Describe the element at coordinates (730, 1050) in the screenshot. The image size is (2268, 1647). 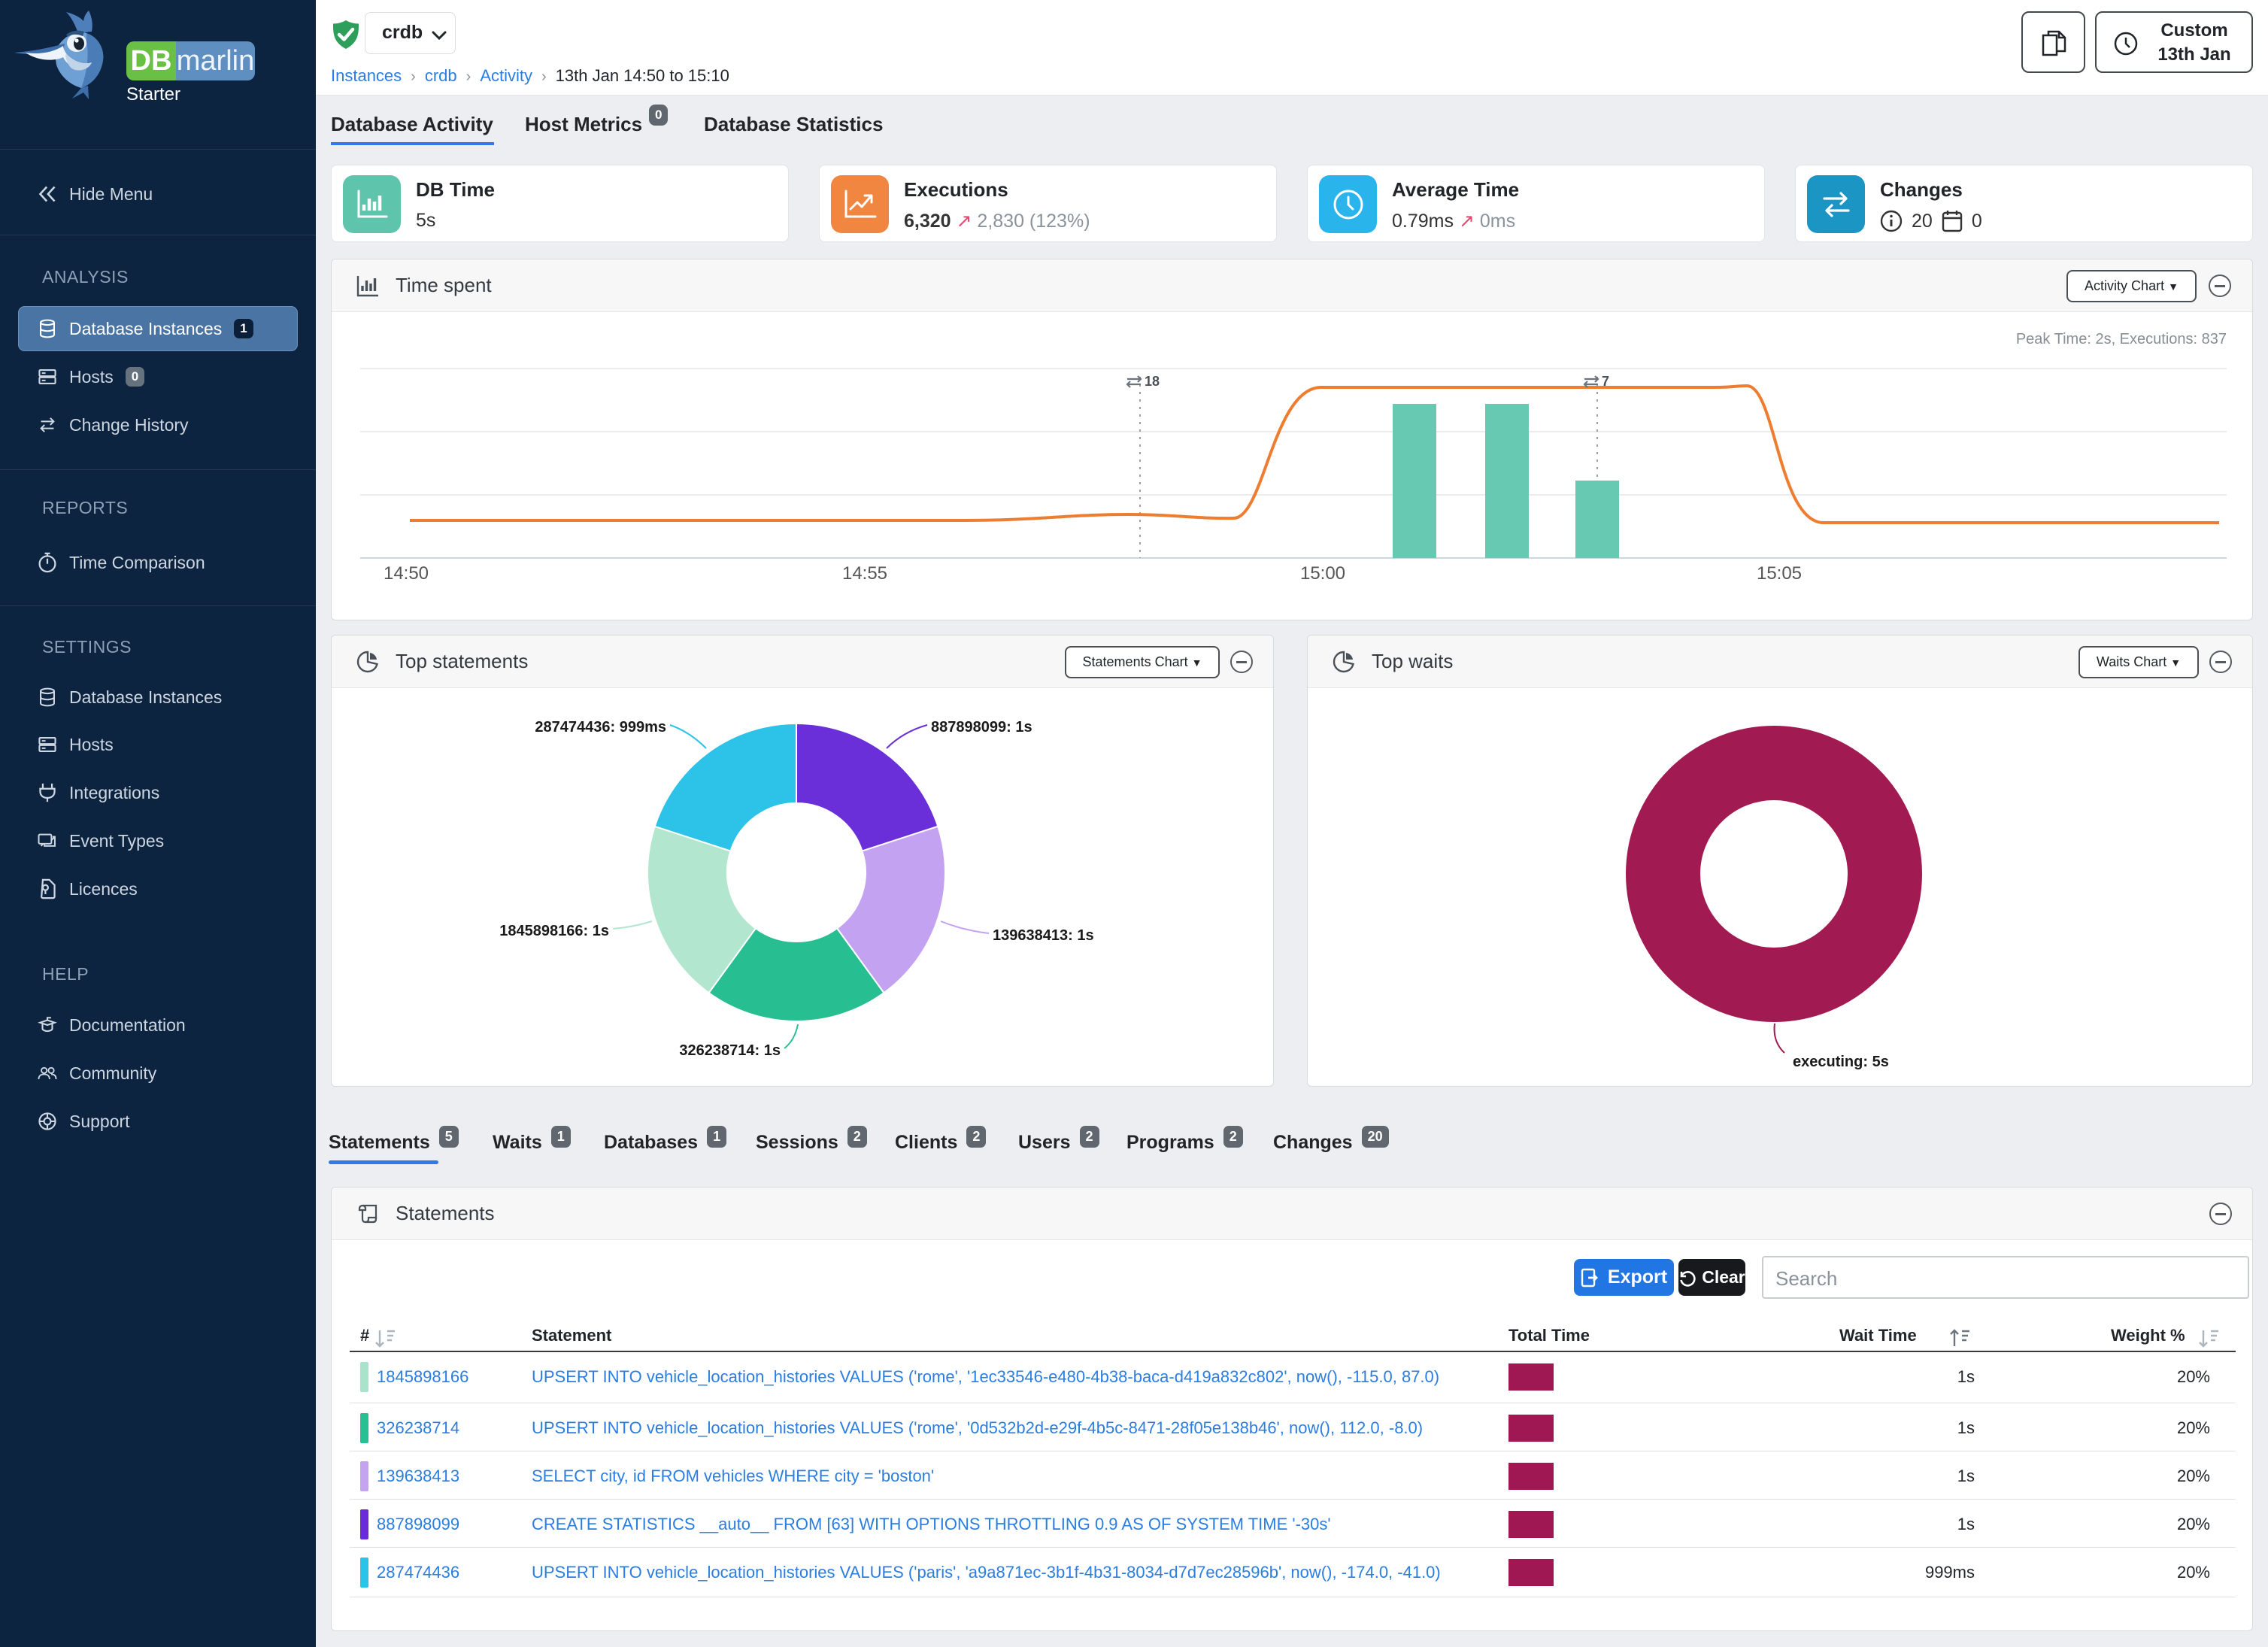
I see `svg-text: 326238714: 1s` at that location.